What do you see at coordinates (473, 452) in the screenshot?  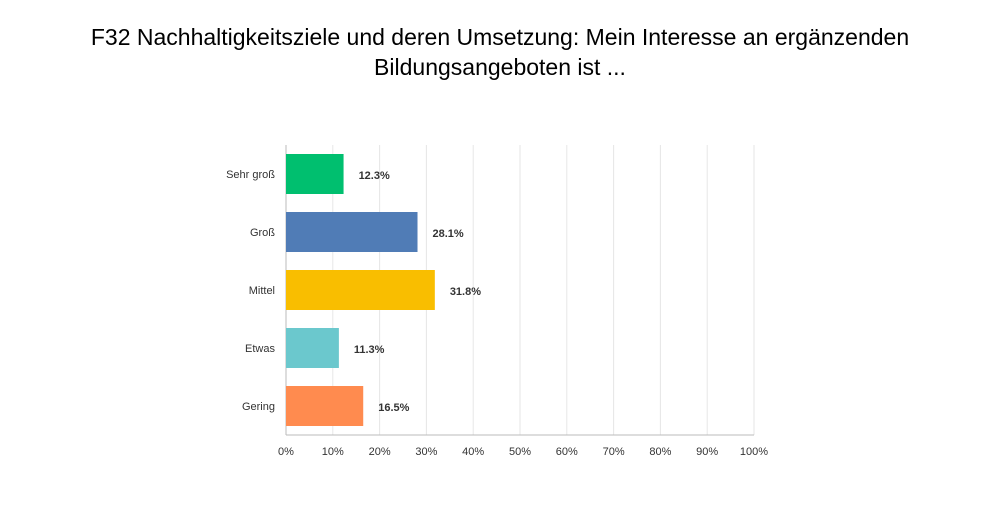 I see `x-tick-label: 40%` at bounding box center [473, 452].